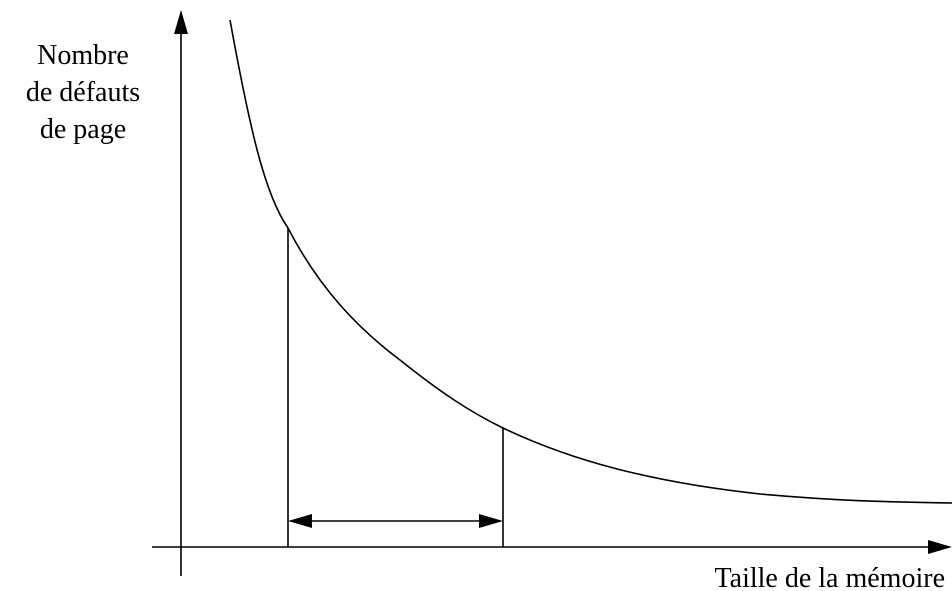 The image size is (952, 591). What do you see at coordinates (830, 577) in the screenshot?
I see `x-axis-label: Taille de la mémoire` at bounding box center [830, 577].